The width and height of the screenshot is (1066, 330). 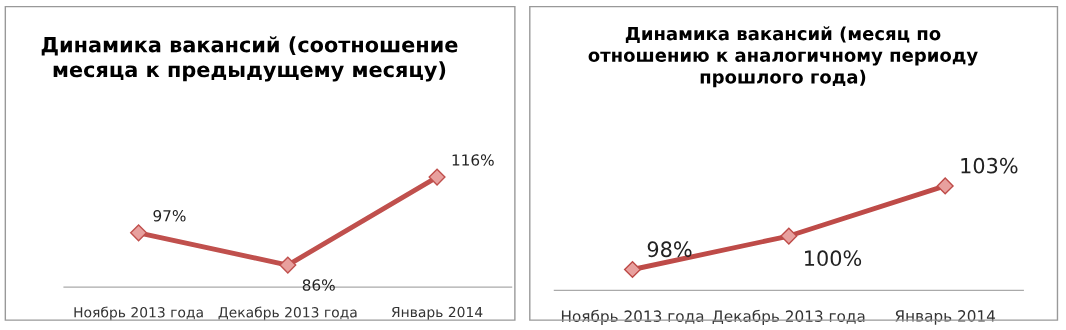 I want to click on chart-title: Динамика вакансий (соотношение месяца к предыдущему месяцу), so click(x=249, y=59).